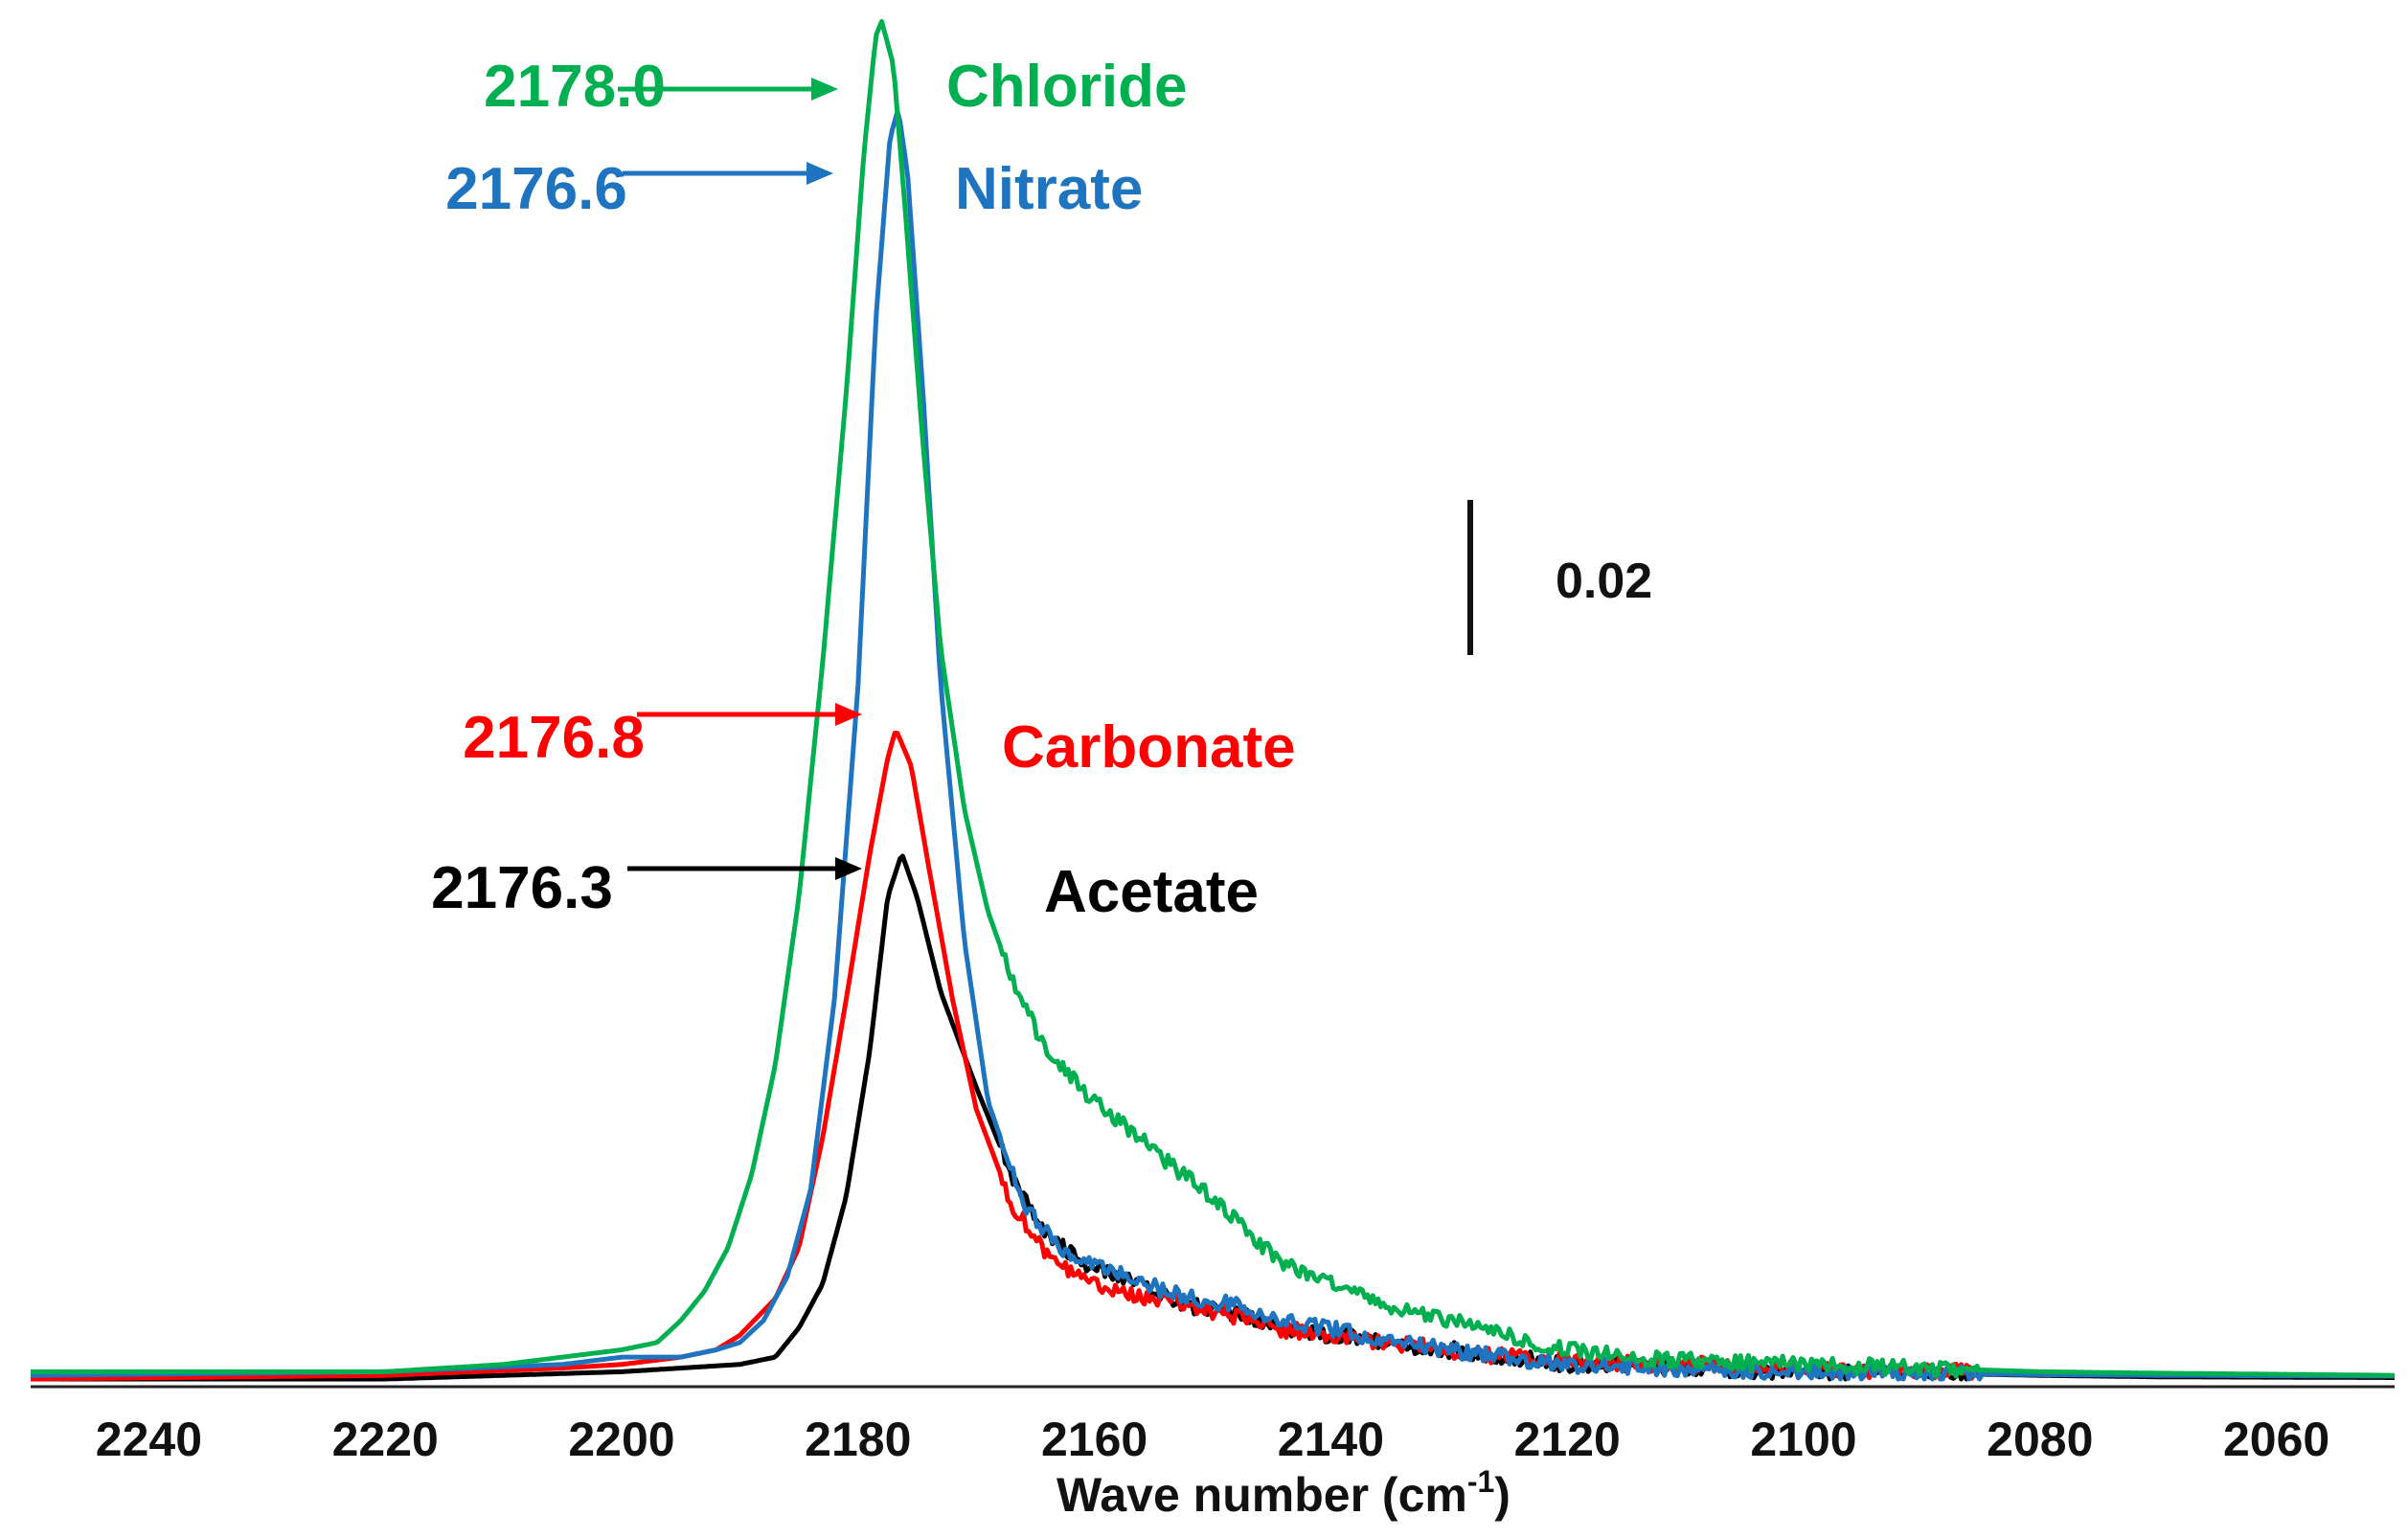  What do you see at coordinates (819, 173) in the screenshot?
I see `peak-arrow-head-nitrate` at bounding box center [819, 173].